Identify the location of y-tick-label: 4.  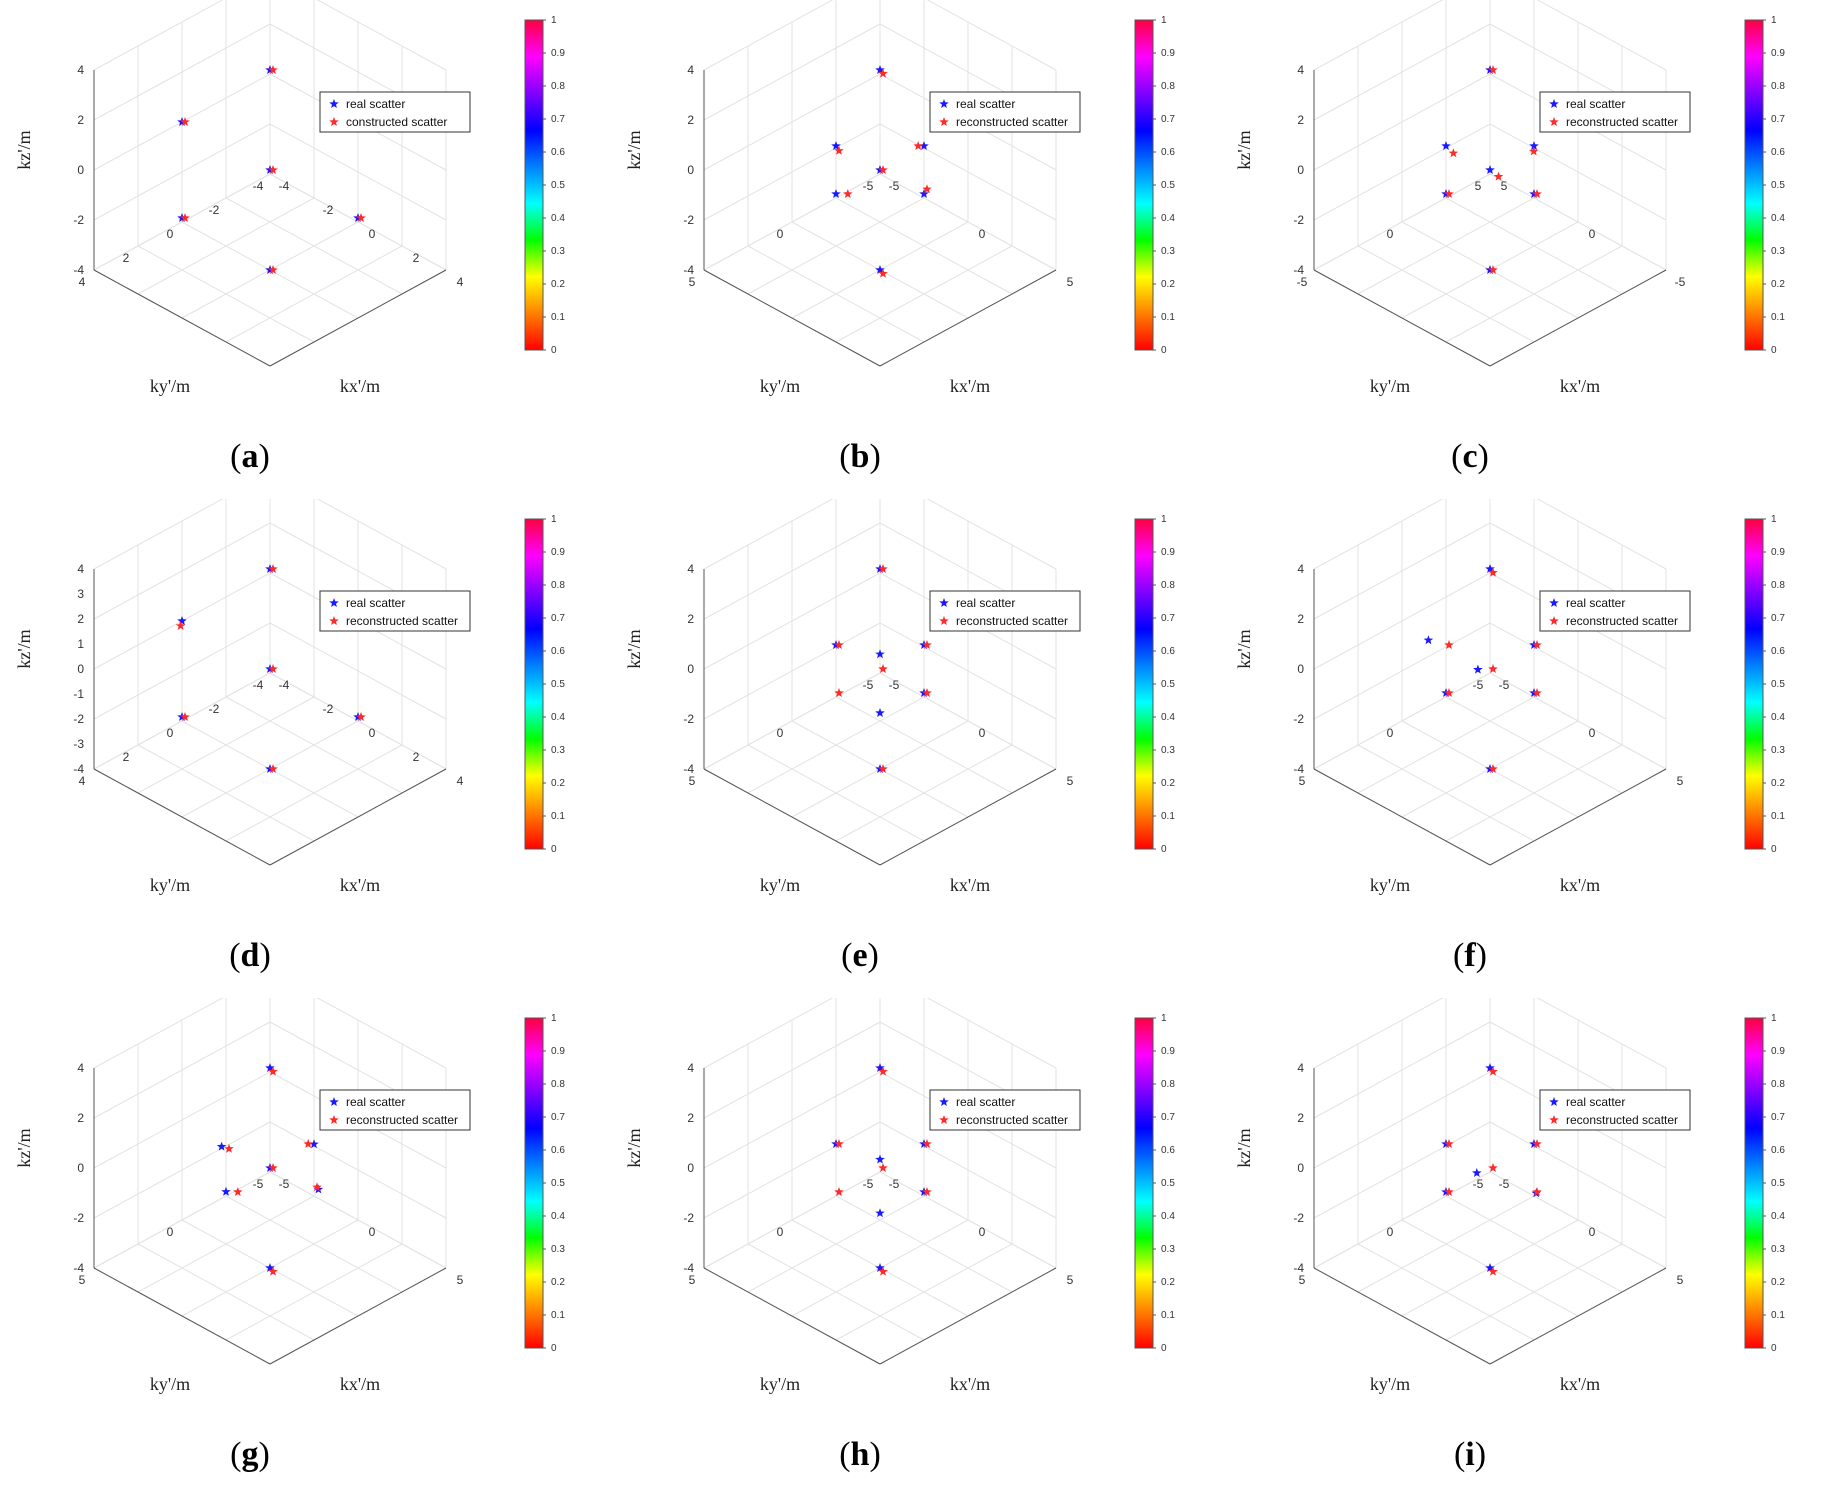
(82, 781).